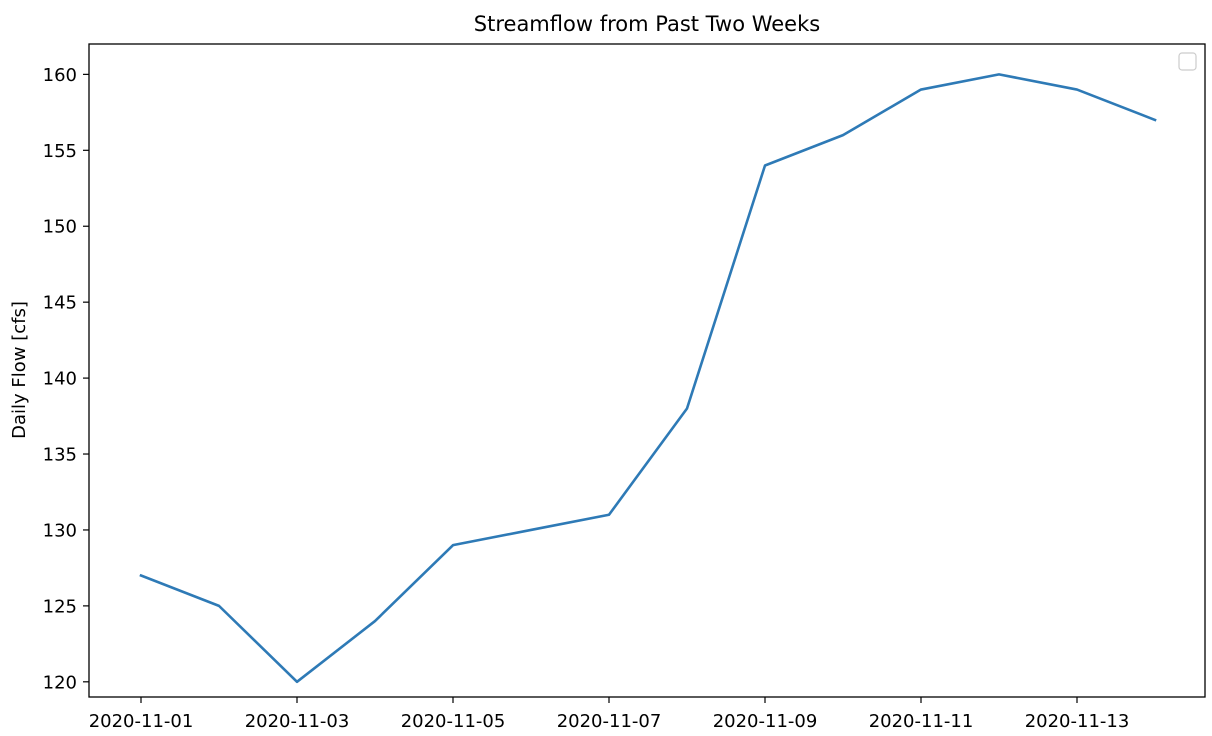  I want to click on x-tick-label: 2020-11-09, so click(765, 721).